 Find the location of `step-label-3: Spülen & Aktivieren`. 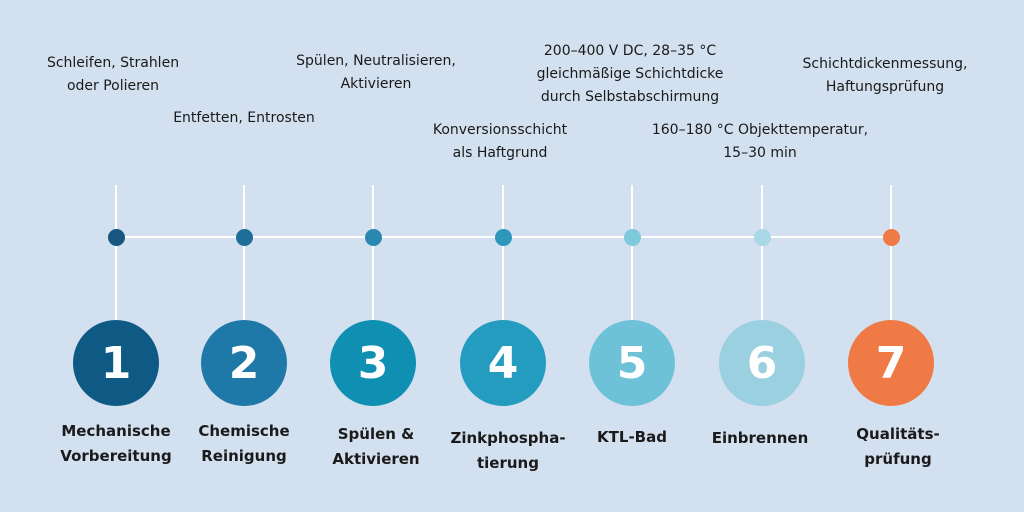

step-label-3: Spülen & Aktivieren is located at coordinates (376, 446).